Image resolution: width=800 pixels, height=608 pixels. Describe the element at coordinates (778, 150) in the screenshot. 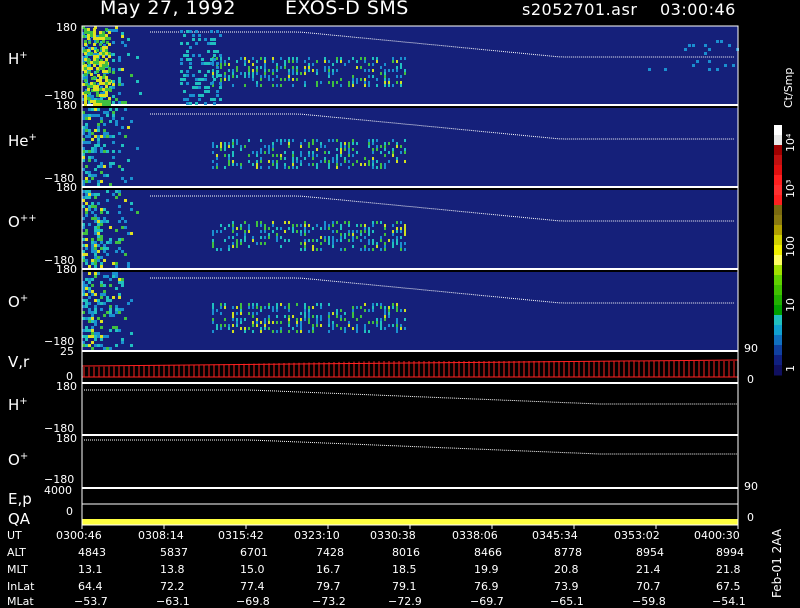

I see `colorbar-swatch` at that location.